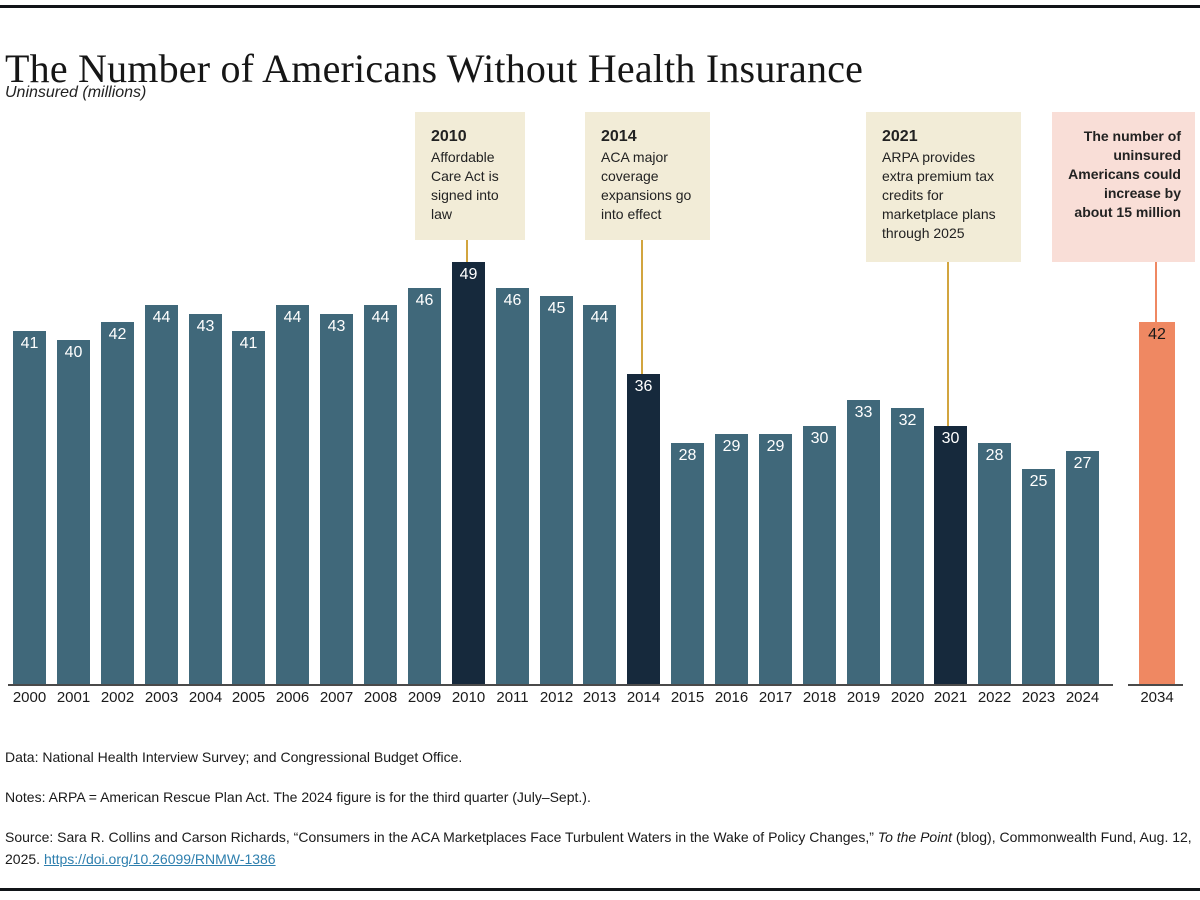  I want to click on bar-value-label: 45, so click(556, 308).